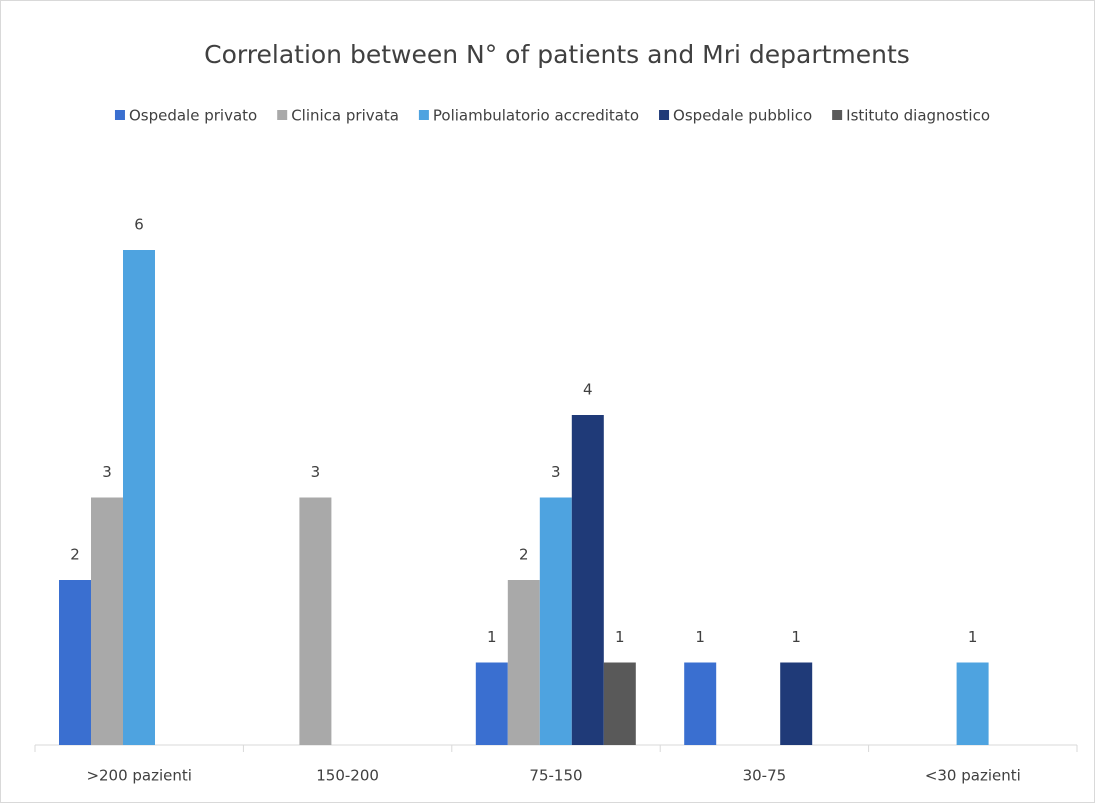 Image resolution: width=1095 pixels, height=803 pixels. What do you see at coordinates (918, 116) in the screenshot?
I see `legend-label: Istituto diagnostico` at bounding box center [918, 116].